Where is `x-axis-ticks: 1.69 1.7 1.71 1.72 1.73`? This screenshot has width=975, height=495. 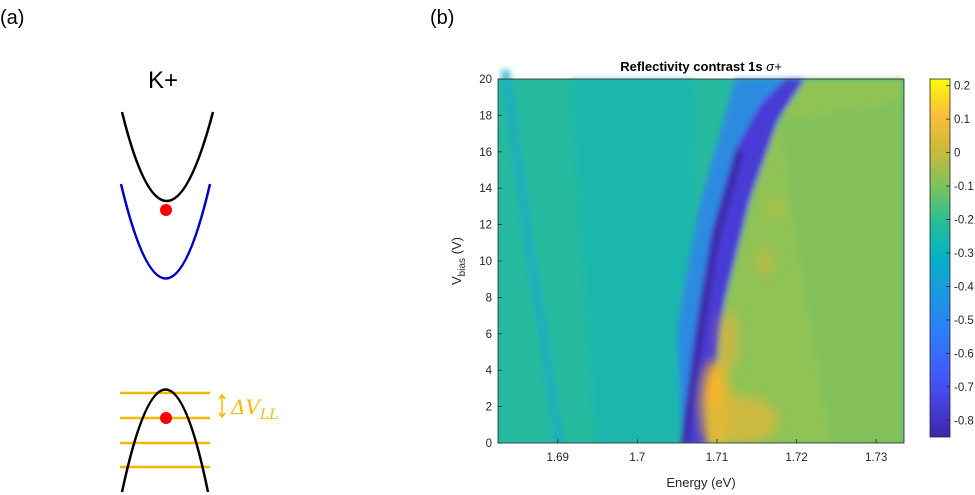
x-axis-ticks: 1.69 1.7 1.71 1.72 1.73 is located at coordinates (717, 451).